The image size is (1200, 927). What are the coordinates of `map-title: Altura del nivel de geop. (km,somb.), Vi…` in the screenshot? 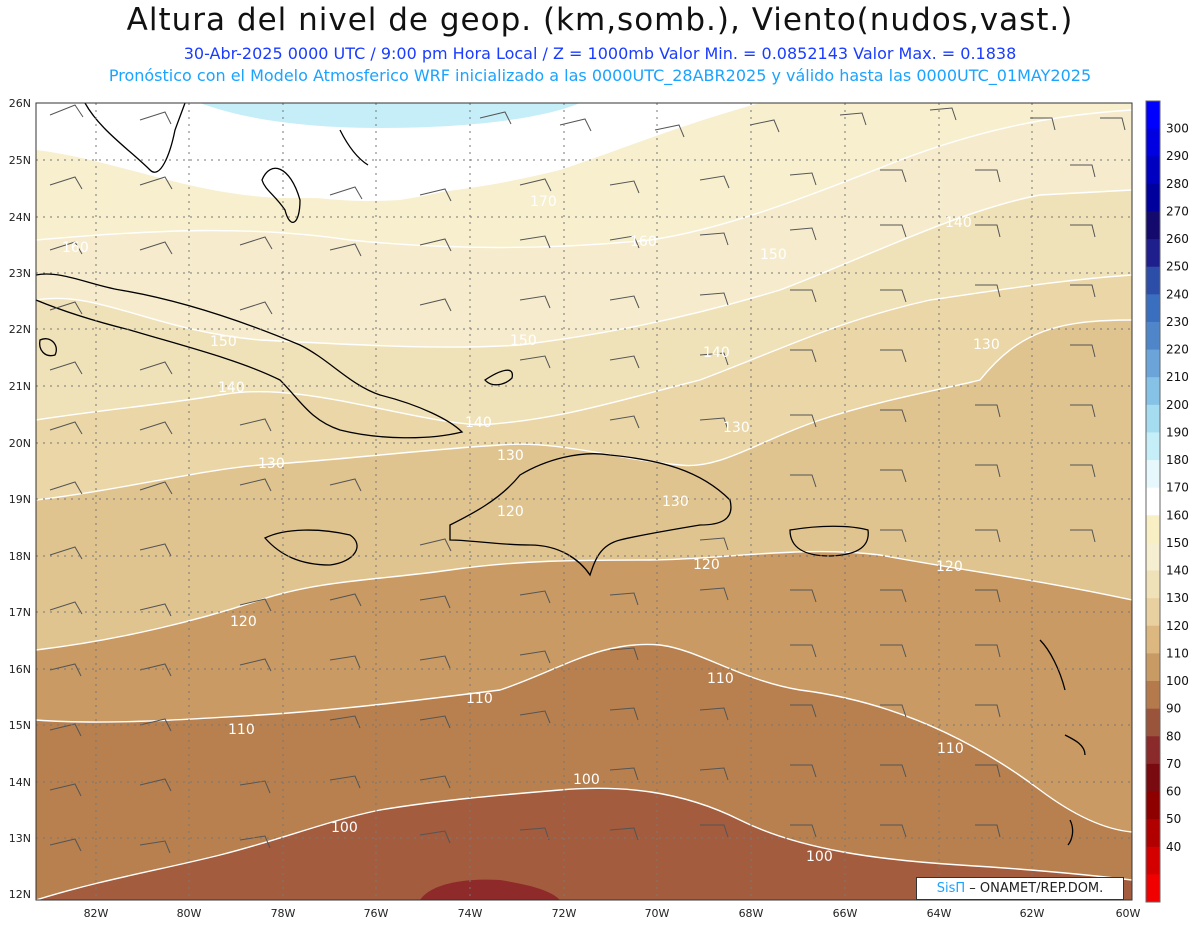 It's located at (600, 20).